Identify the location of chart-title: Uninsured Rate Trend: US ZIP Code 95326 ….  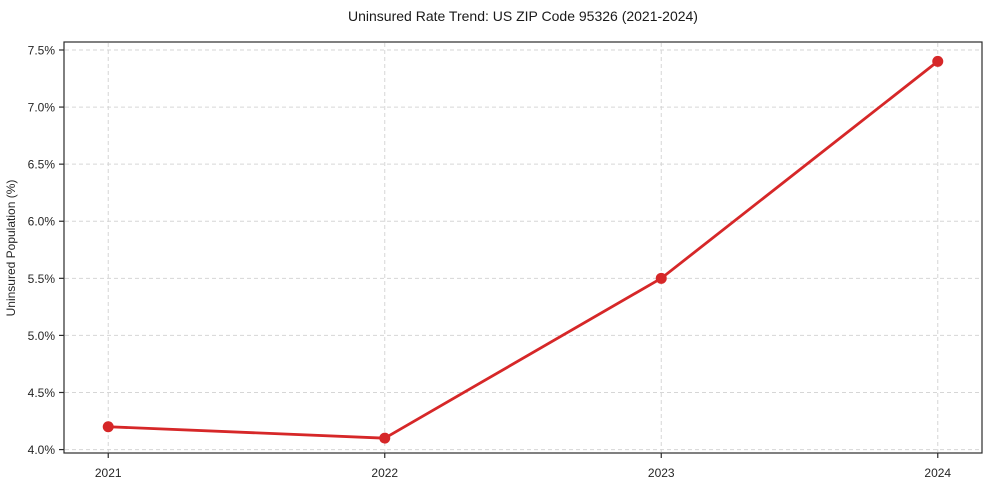
(523, 16).